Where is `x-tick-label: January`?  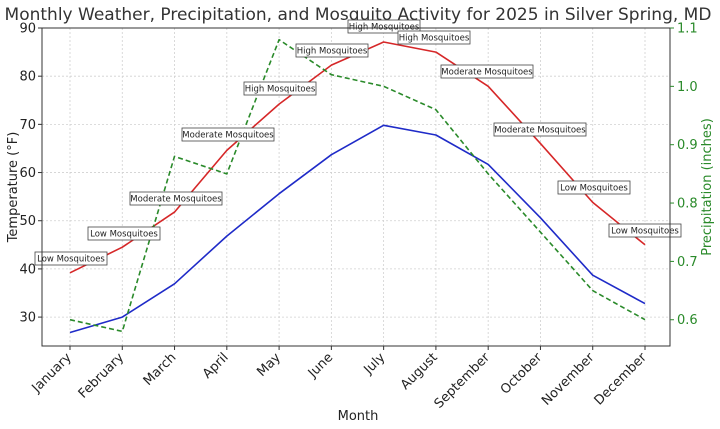 x-tick-label: January is located at coordinates (52, 373).